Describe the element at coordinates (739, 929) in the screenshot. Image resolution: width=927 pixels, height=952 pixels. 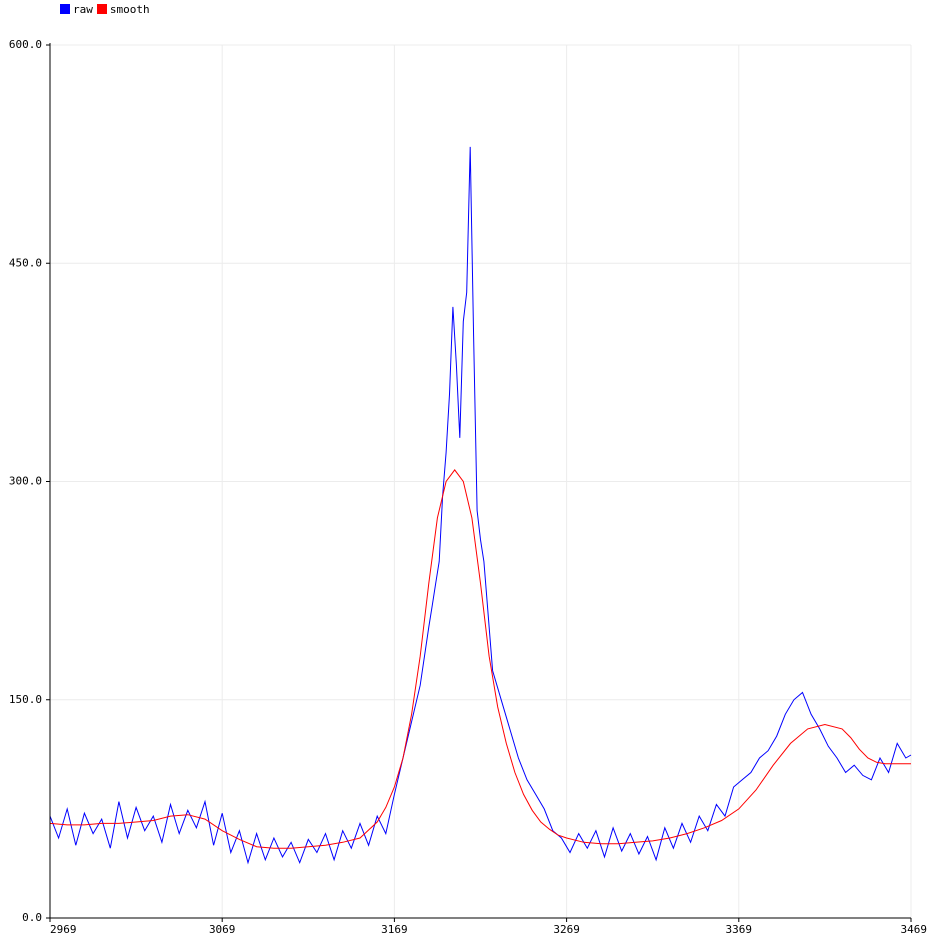
I see `x-tick-label: 3369` at that location.